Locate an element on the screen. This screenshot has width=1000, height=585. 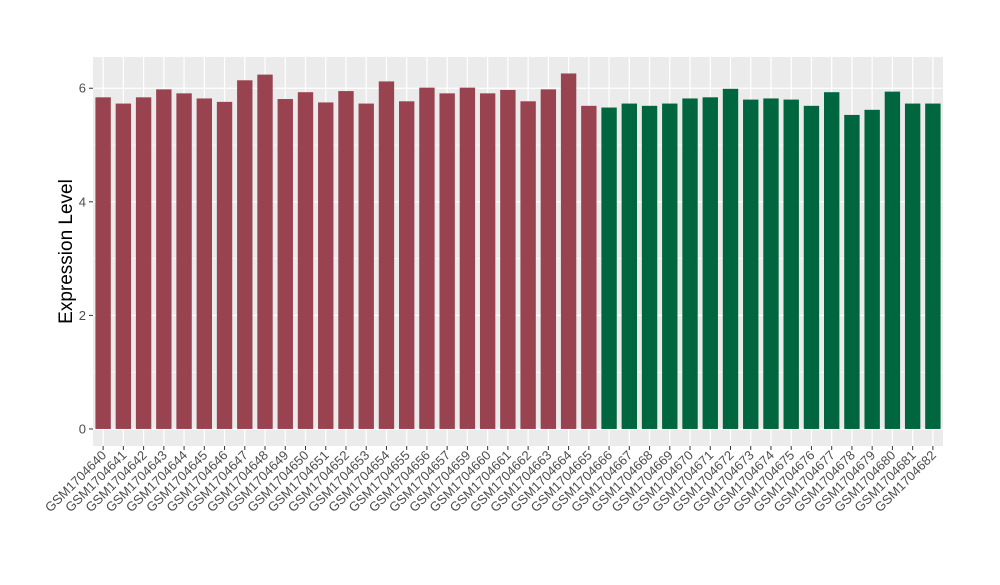
y-axis: 0 2 4 6 is located at coordinates (86, 258).